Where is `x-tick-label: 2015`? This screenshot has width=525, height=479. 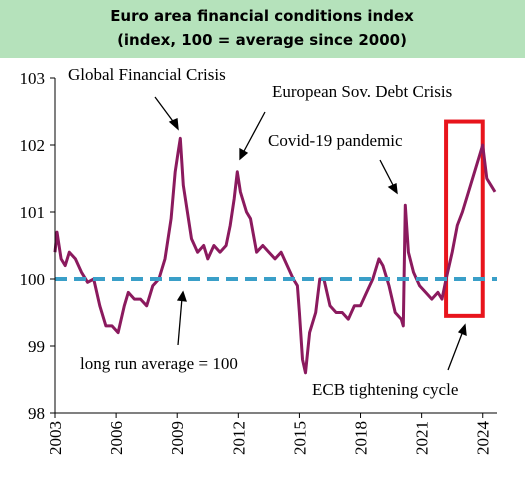 x-tick-label: 2015 is located at coordinates (299, 438).